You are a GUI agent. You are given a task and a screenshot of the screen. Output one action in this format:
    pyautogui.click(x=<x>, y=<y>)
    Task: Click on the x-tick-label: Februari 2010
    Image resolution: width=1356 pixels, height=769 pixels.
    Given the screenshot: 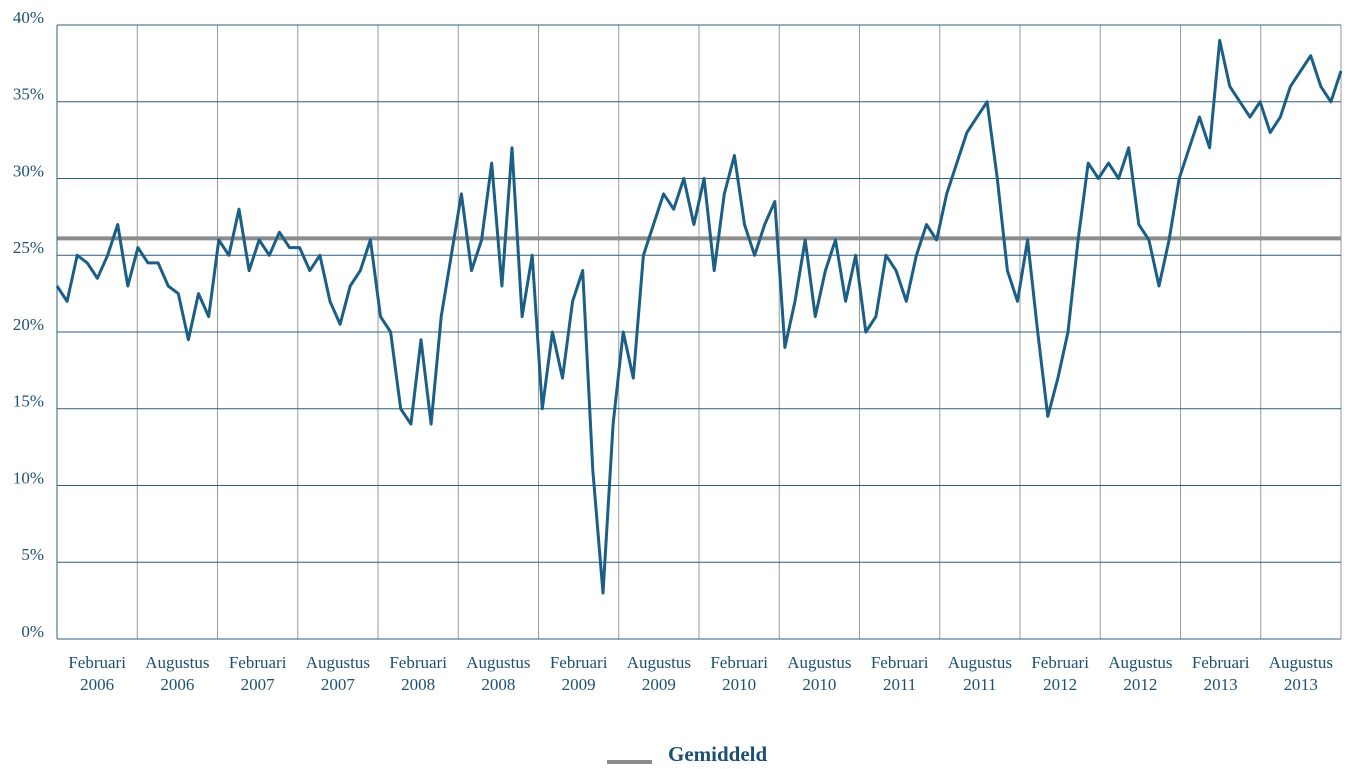 What is the action you would take?
    pyautogui.click(x=739, y=673)
    